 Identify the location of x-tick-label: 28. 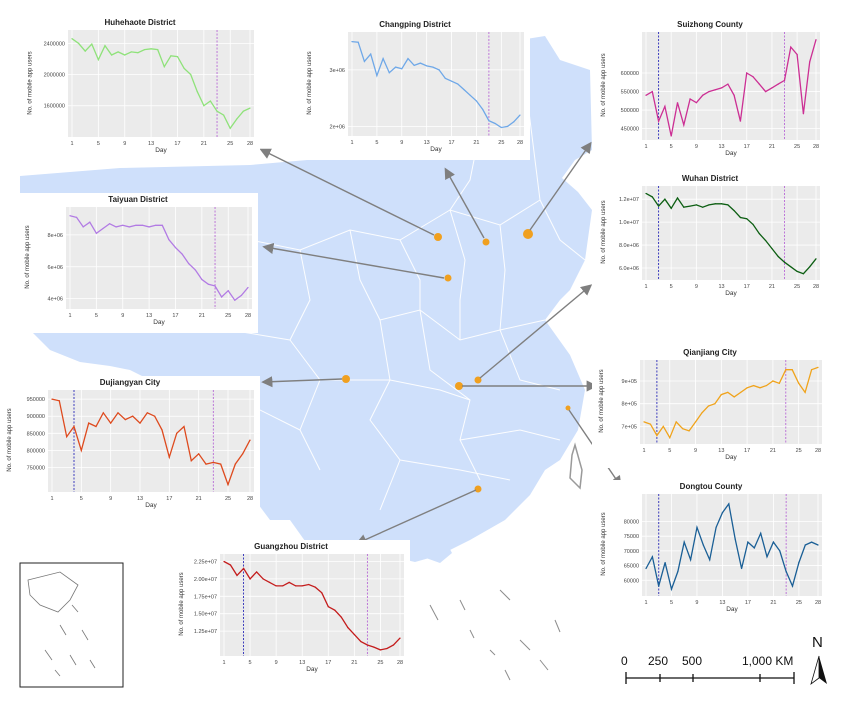
(816, 287).